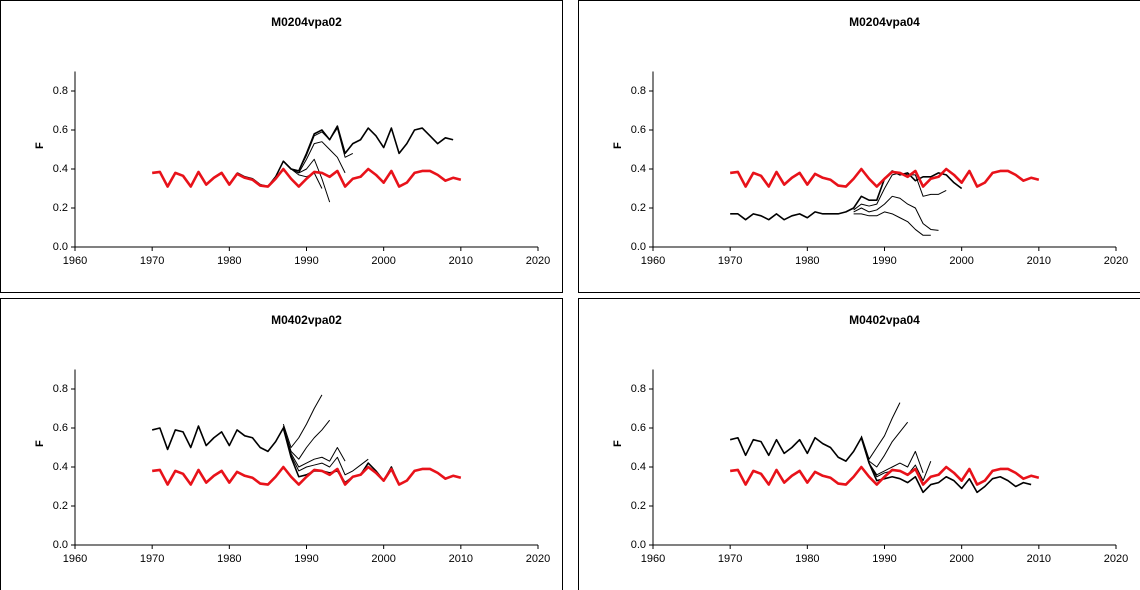 This screenshot has height=590, width=1140. Describe the element at coordinates (306, 22) in the screenshot. I see `chart-title: M0204vpa02` at that location.